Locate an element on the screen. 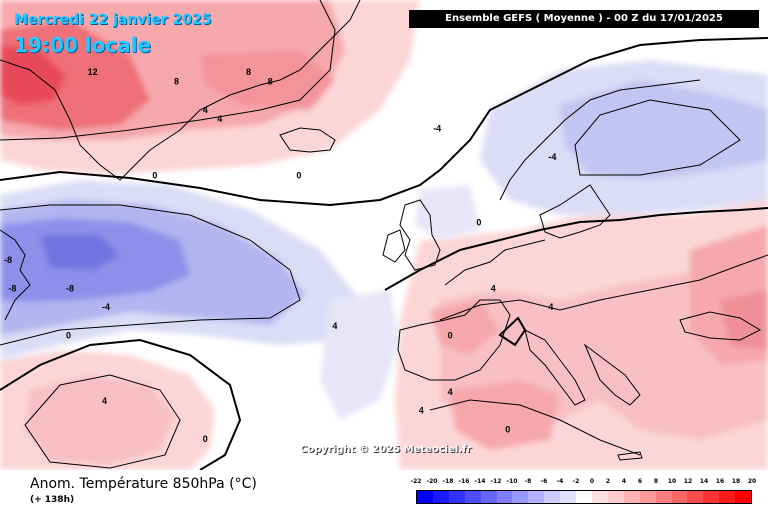 This screenshot has height=512, width=768. plus-four-atlantic is located at coordinates (102, 421).